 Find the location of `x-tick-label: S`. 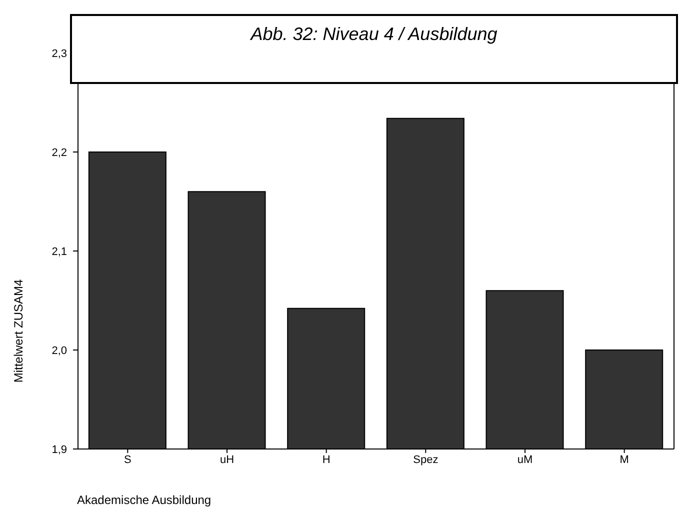

x-tick-label: S is located at coordinates (128, 460).